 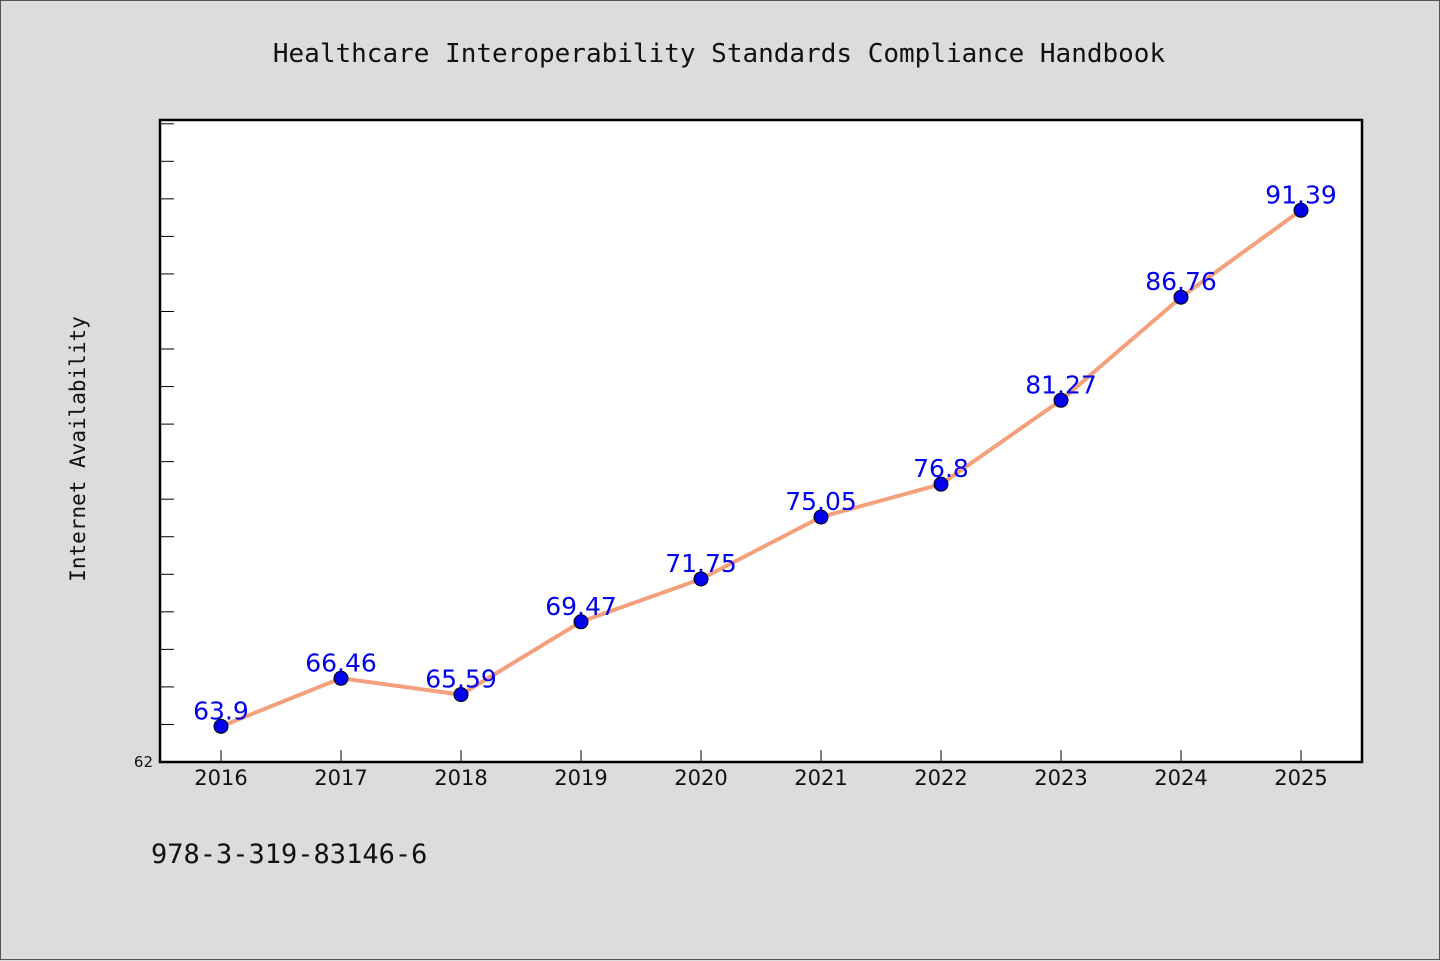 I want to click on data-label: 71.75, so click(x=701, y=563).